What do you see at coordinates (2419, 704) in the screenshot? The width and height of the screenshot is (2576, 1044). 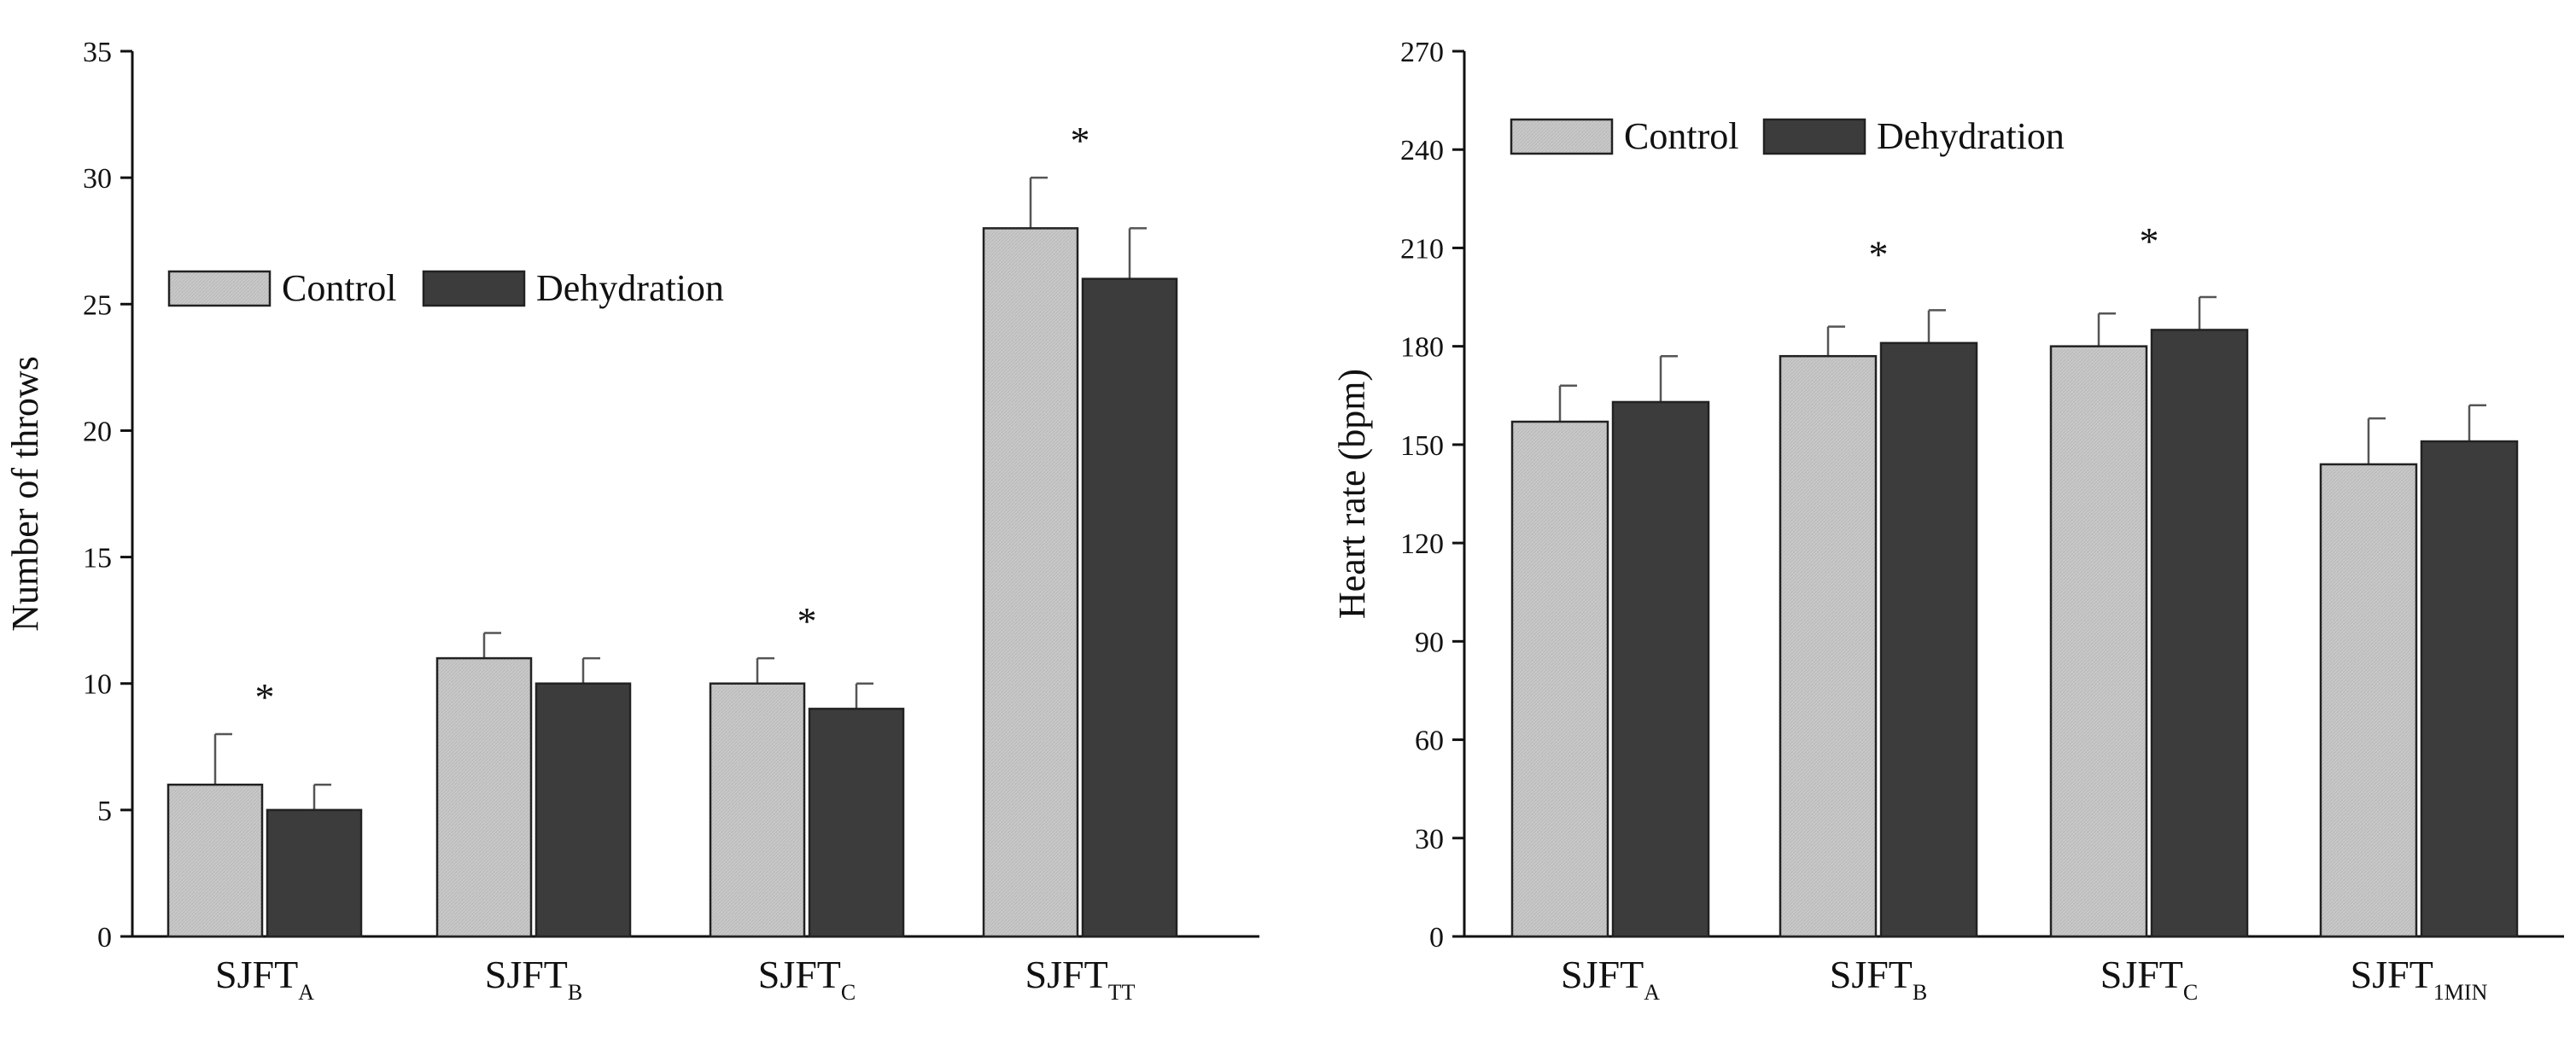 I see `bar-group: SJFT1MIN` at bounding box center [2419, 704].